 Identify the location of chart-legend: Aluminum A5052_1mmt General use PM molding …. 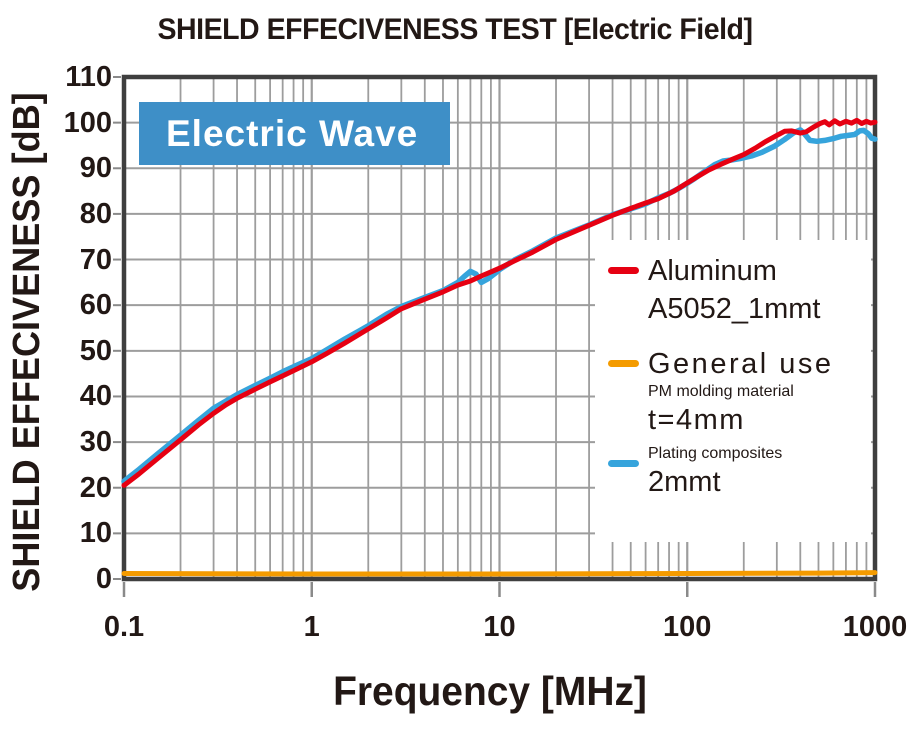
(733, 391).